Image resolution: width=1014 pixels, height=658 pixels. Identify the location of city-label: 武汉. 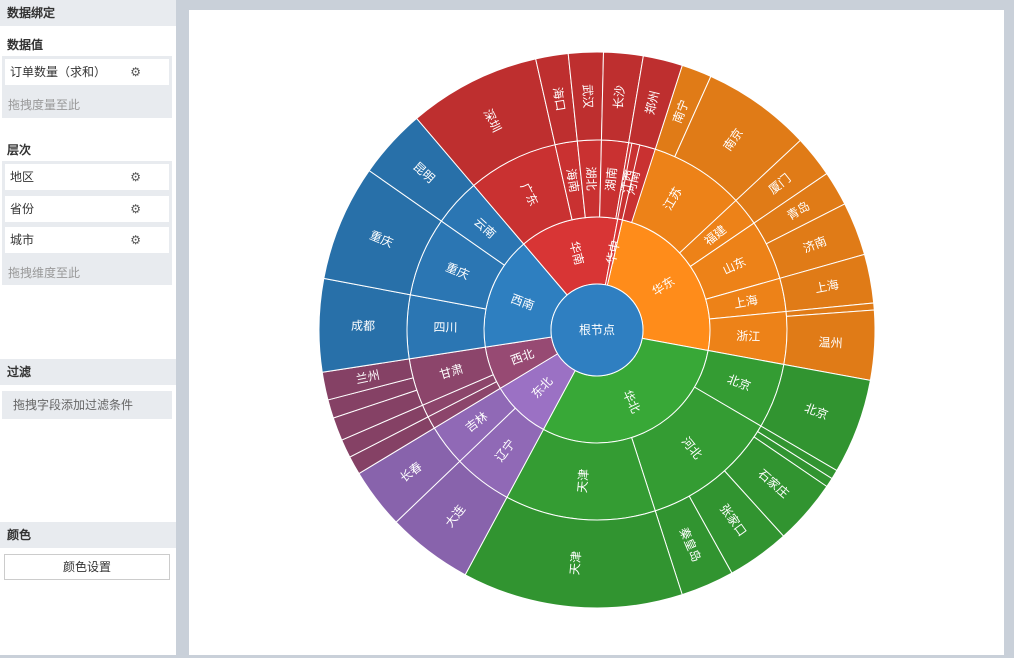
(587, 96).